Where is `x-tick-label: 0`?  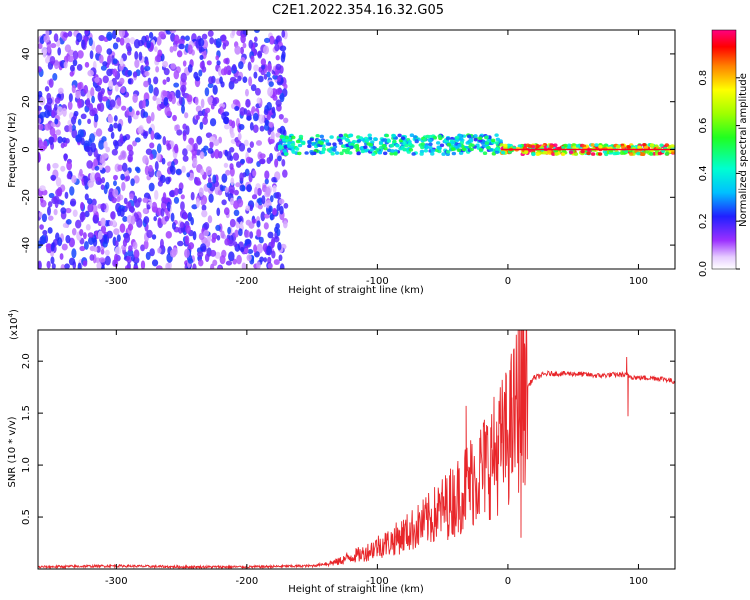
x-tick-label: 0 is located at coordinates (508, 281).